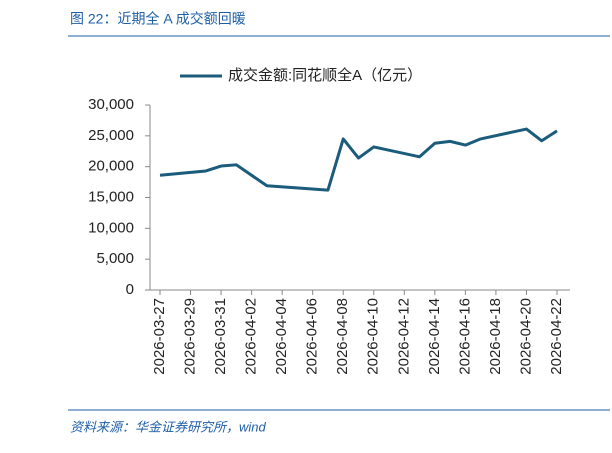 This screenshot has width=612, height=453. What do you see at coordinates (434, 336) in the screenshot?
I see `x-tick-label: 2026-04-14` at bounding box center [434, 336].